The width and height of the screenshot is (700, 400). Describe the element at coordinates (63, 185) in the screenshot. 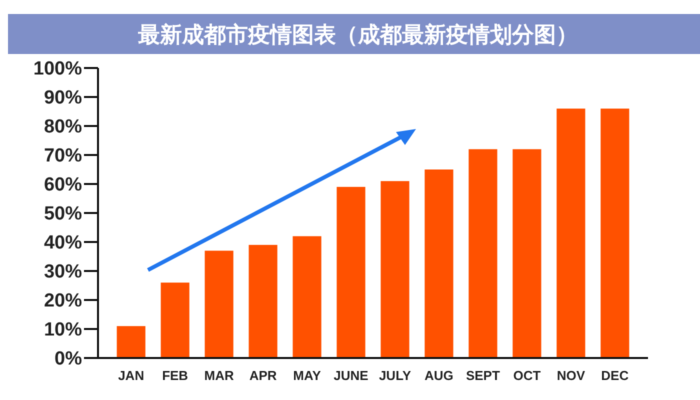

I see `y-tick-label: 60%` at that location.